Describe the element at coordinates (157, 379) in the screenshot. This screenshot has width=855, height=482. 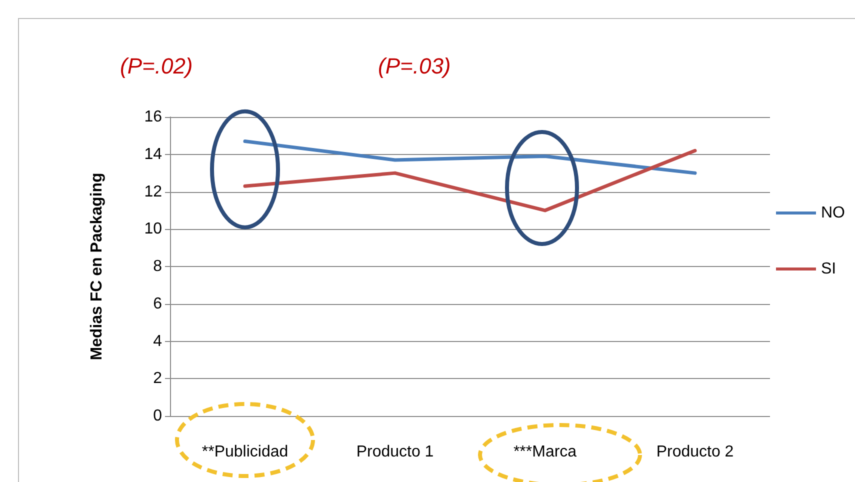
I see `y-tick-label: 2` at that location.